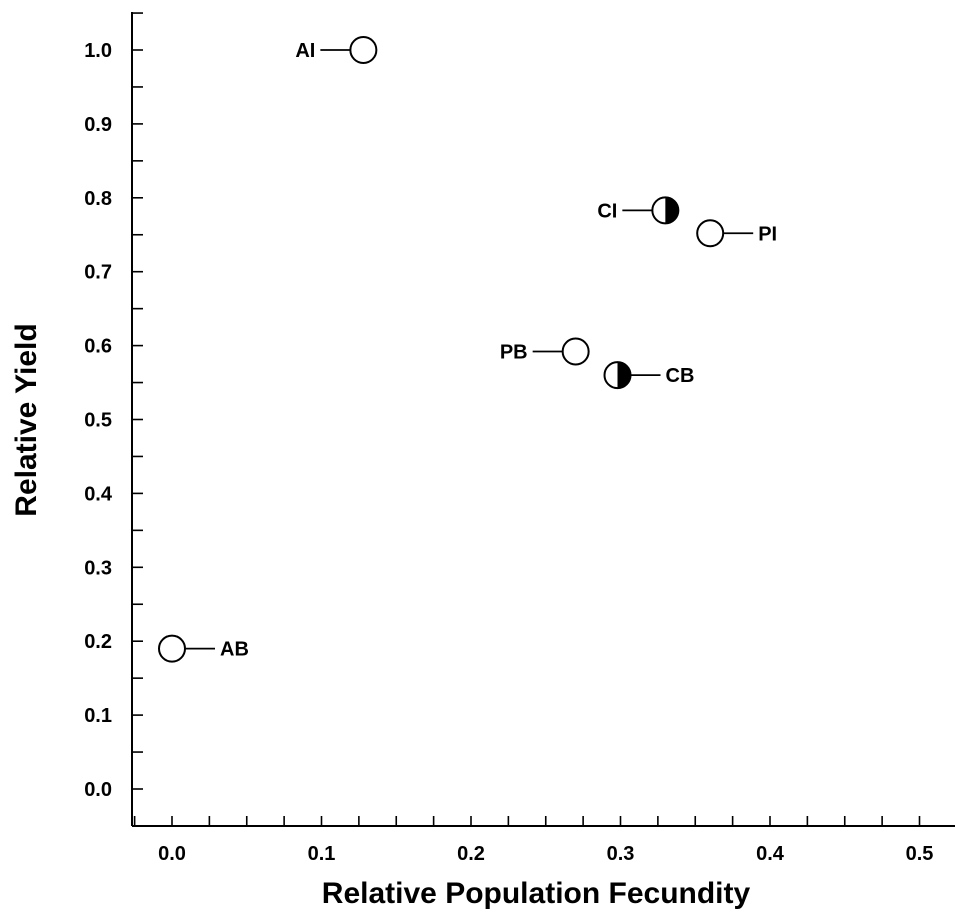 The height and width of the screenshot is (915, 955). I want to click on x-tick-label: 0.0, so click(172, 854).